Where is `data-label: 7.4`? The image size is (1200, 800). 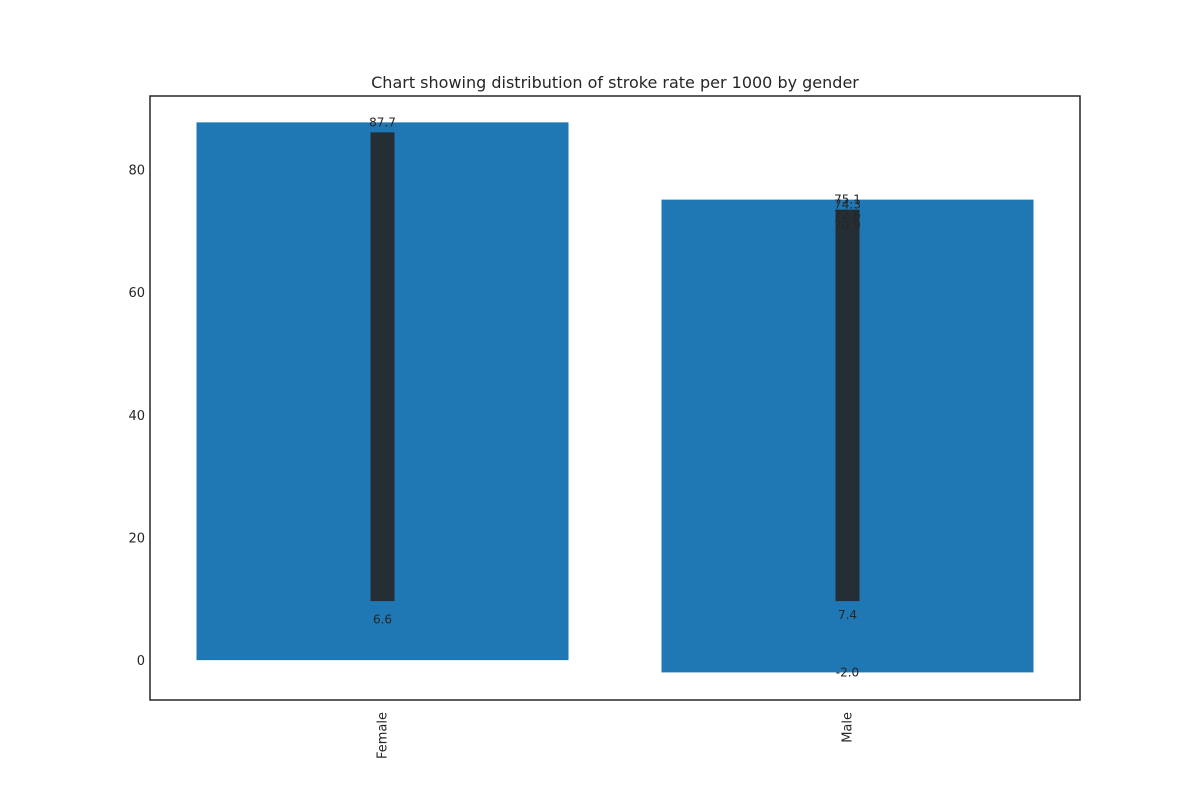
data-label: 7.4 is located at coordinates (847, 615).